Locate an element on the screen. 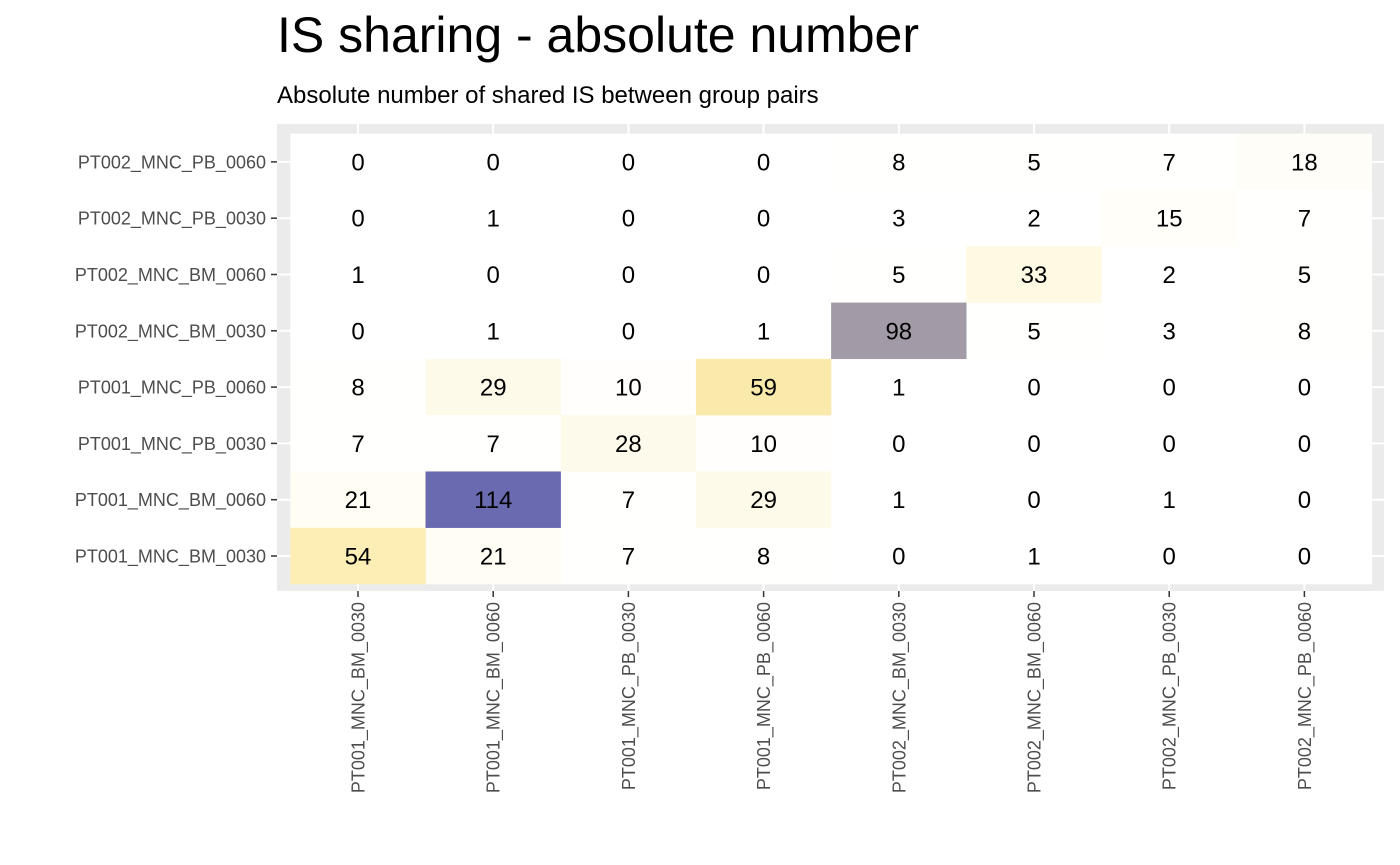 The width and height of the screenshot is (1400, 865). cell-value-label-5-6: 2 is located at coordinates (1169, 275).